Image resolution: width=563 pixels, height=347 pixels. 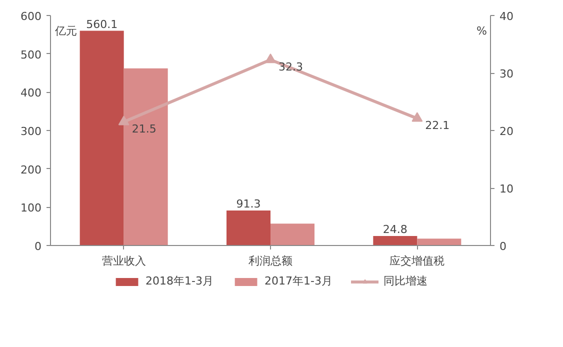 What do you see at coordinates (507, 189) in the screenshot?
I see `y2-tick-label: 10` at bounding box center [507, 189].